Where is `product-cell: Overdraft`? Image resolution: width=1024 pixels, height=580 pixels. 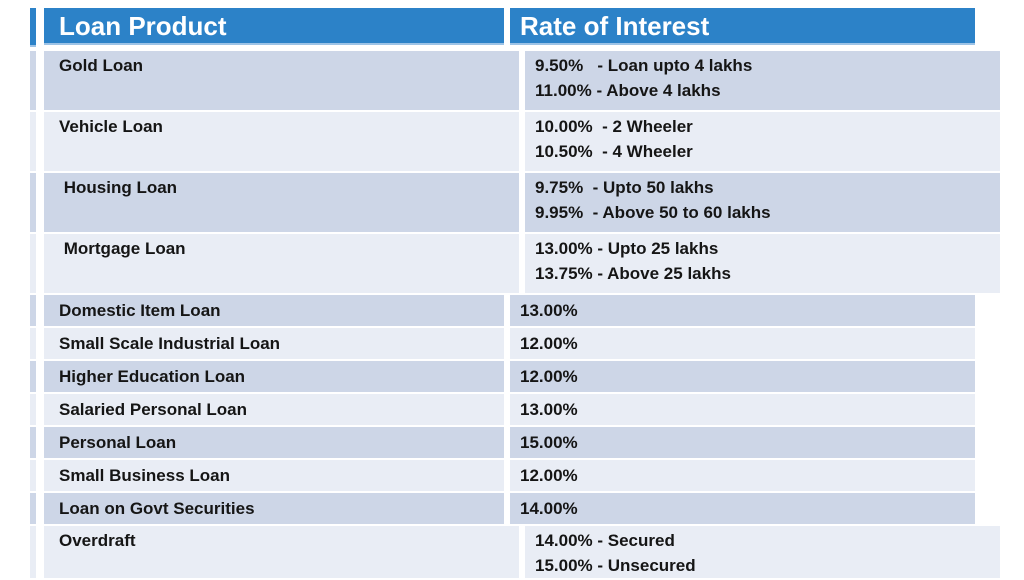 product-cell: Overdraft is located at coordinates (281, 552).